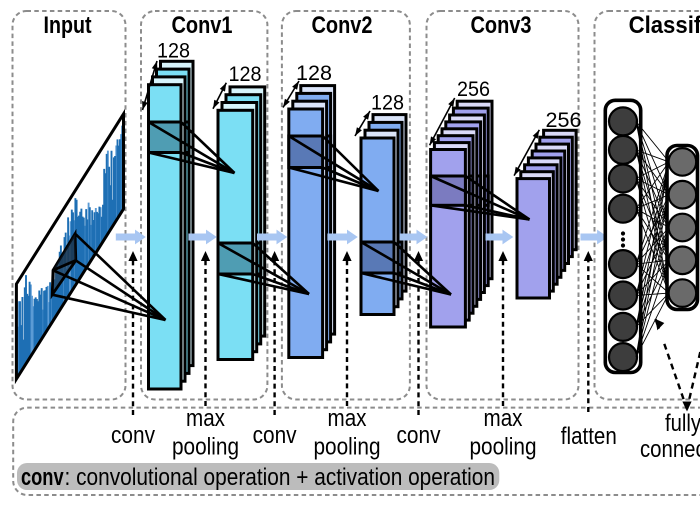 The height and width of the screenshot is (525, 700). Describe the element at coordinates (68, 25) in the screenshot. I see `svg-text: Input` at that location.